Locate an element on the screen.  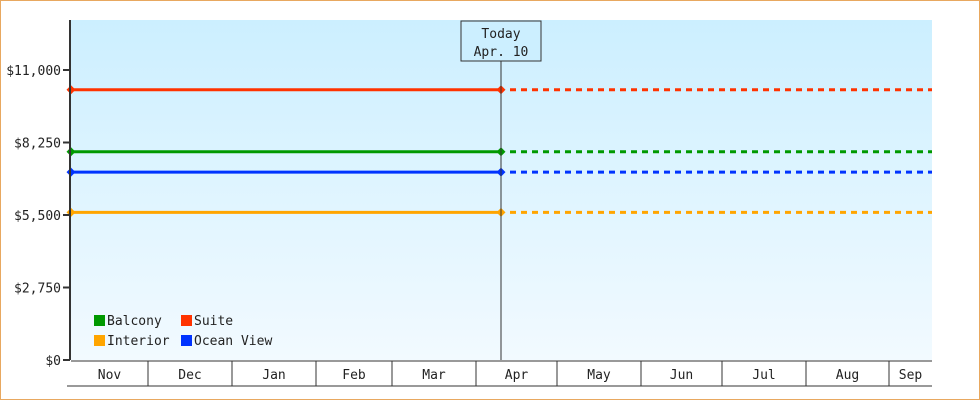
legend-label: Interior is located at coordinates (138, 341).